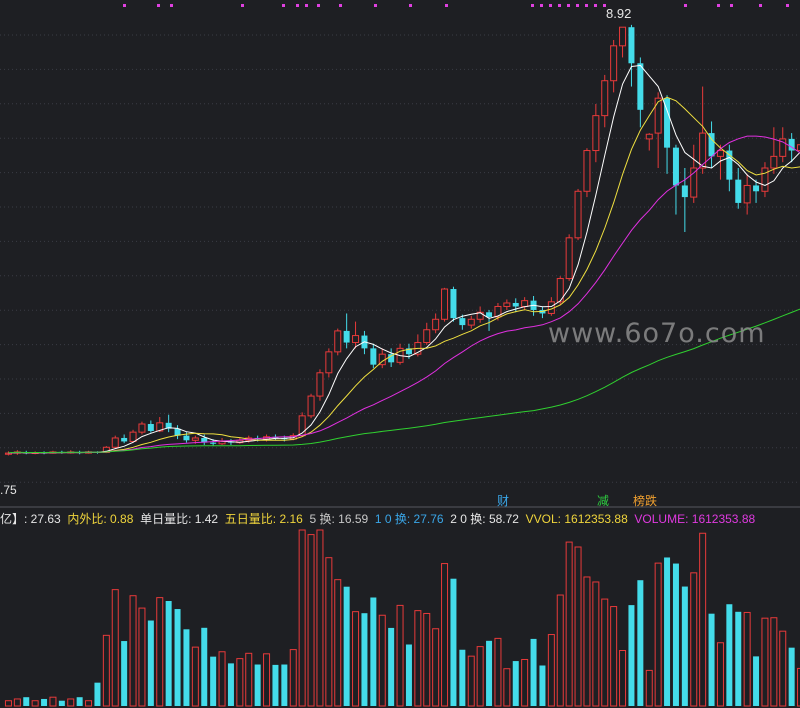 The height and width of the screenshot is (708, 800). I want to click on watermark: www.6o7o.com, so click(657, 333).